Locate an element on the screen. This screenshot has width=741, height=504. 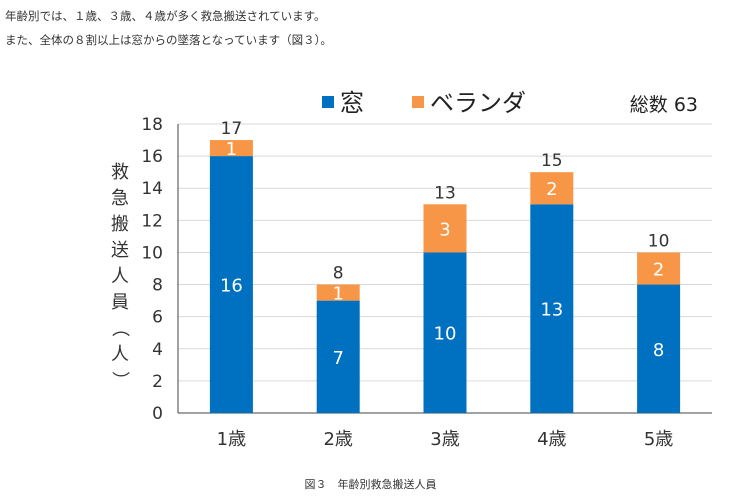
figure-caption: 図３ 年齢別救急搬送人員 is located at coordinates (370, 484).